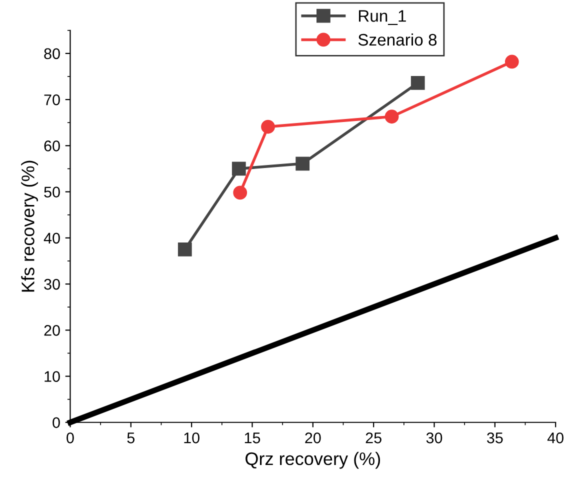  I want to click on y-tick-label: 10, so click(52, 376).